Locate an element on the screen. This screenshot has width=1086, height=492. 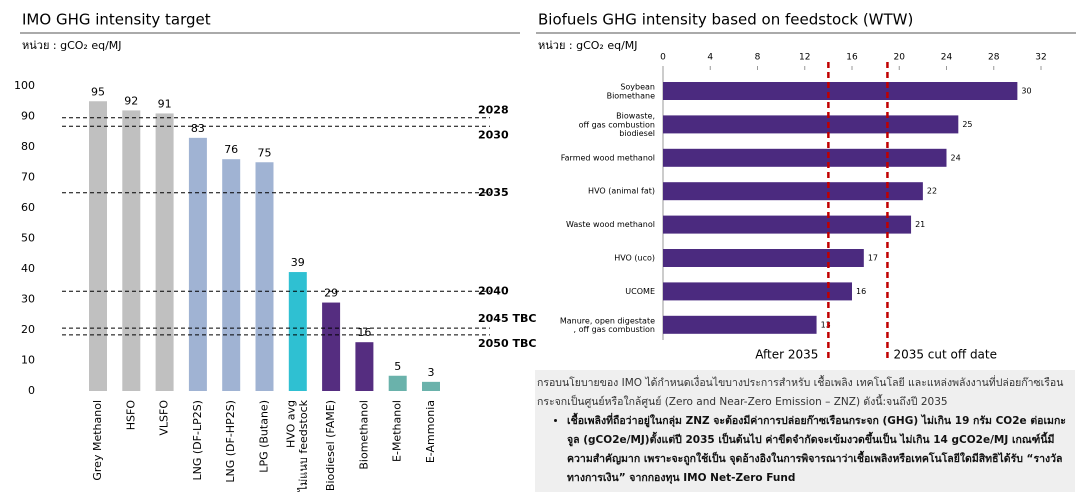
value-label: 76 is located at coordinates (231, 149).